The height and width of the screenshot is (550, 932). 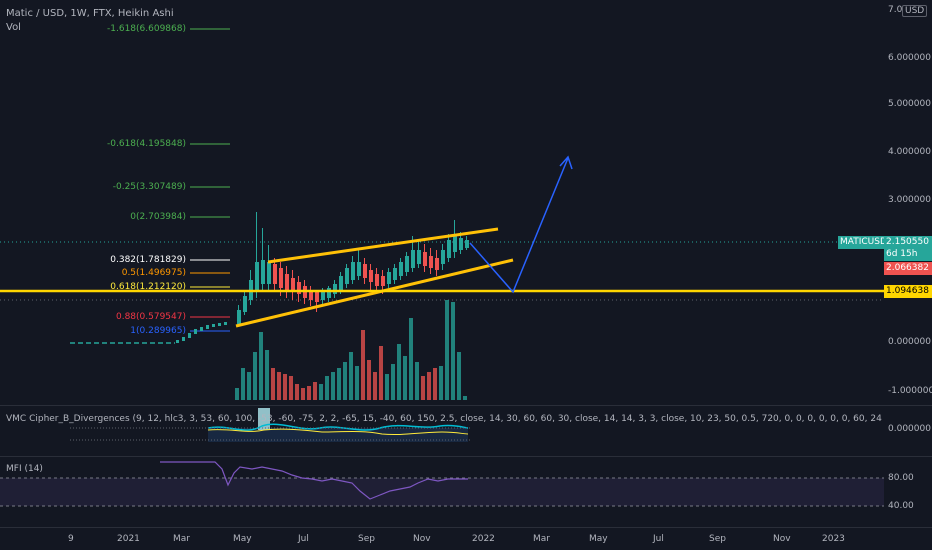 I want to click on time-label: 2023, so click(x=833, y=539).